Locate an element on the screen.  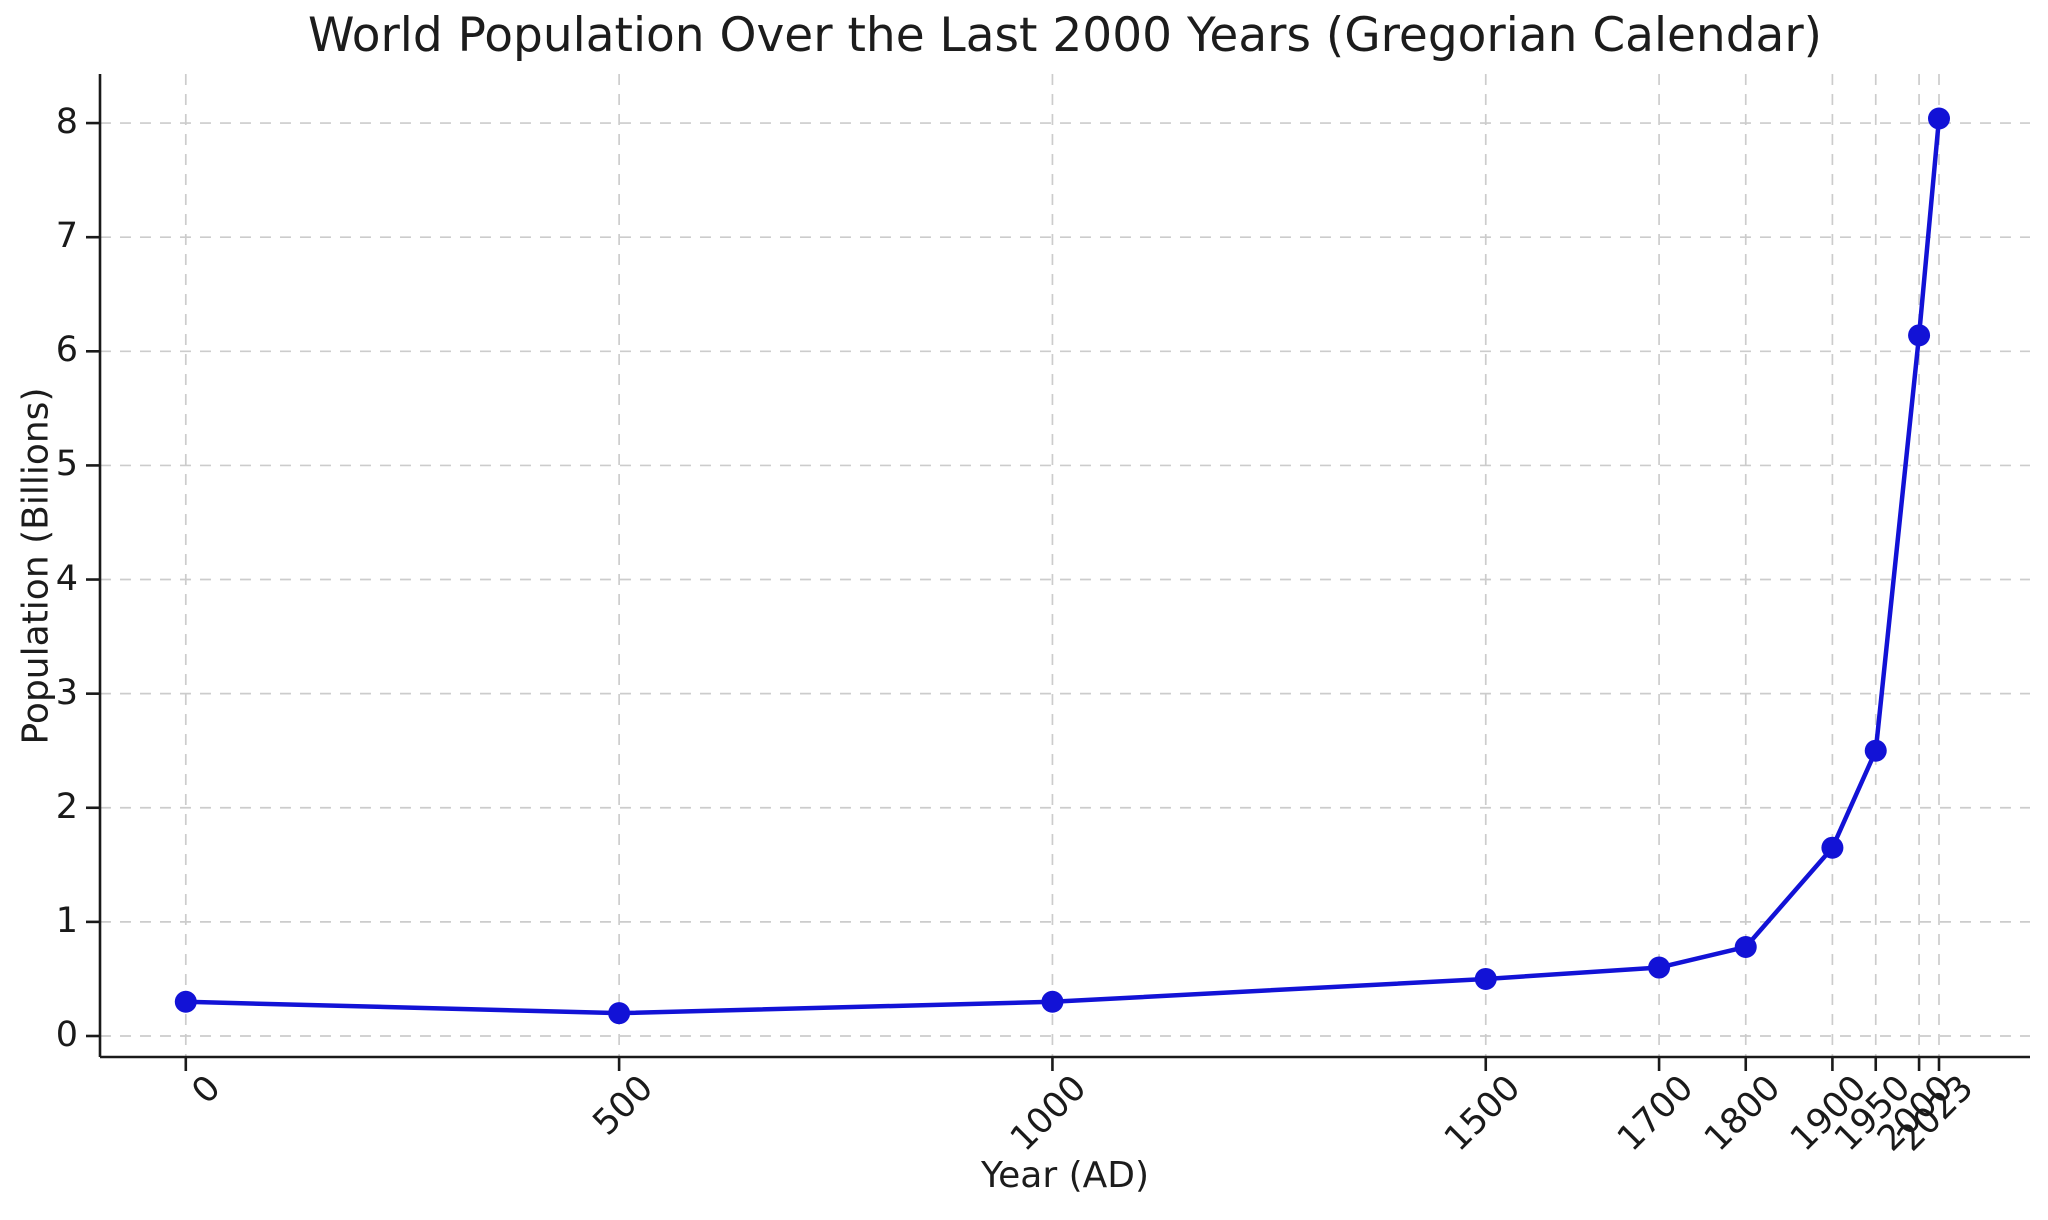
y-tick-label: 6 is located at coordinates (66, 350).